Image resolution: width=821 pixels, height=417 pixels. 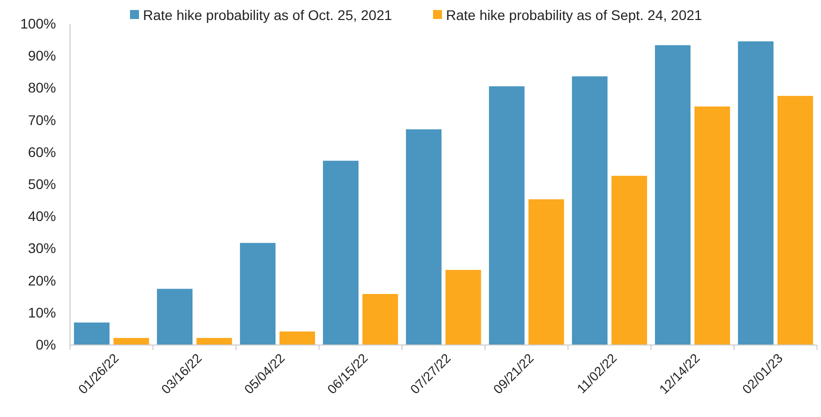 What do you see at coordinates (42, 280) in the screenshot?
I see `y-tick-label: 20%` at bounding box center [42, 280].